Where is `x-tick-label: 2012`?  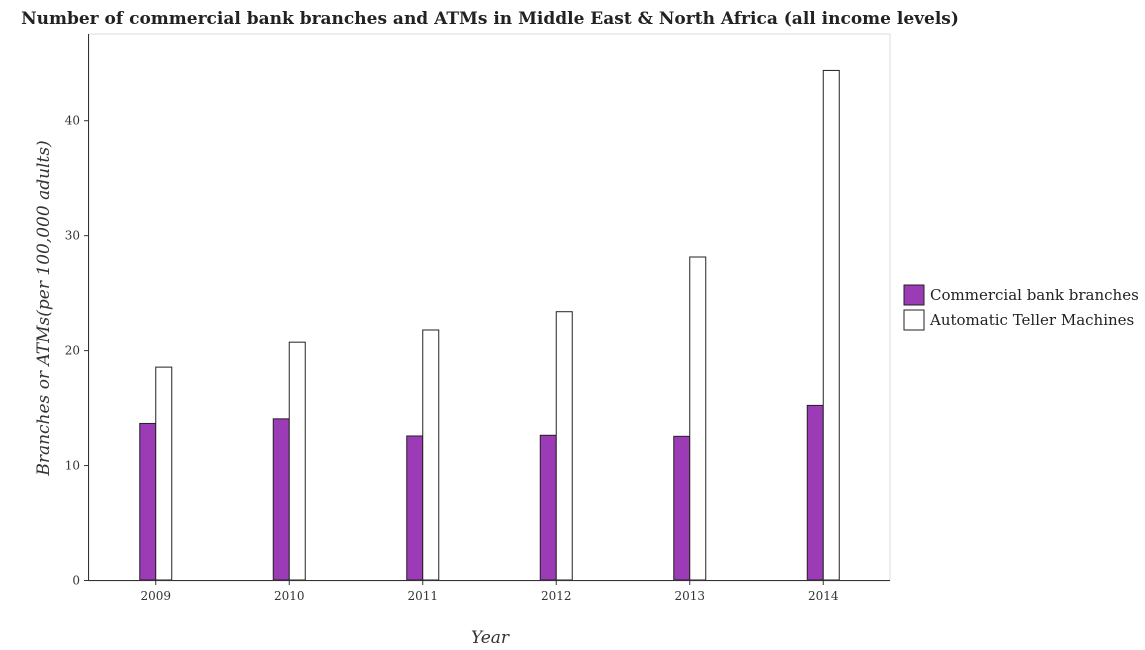 x-tick-label: 2012 is located at coordinates (556, 596).